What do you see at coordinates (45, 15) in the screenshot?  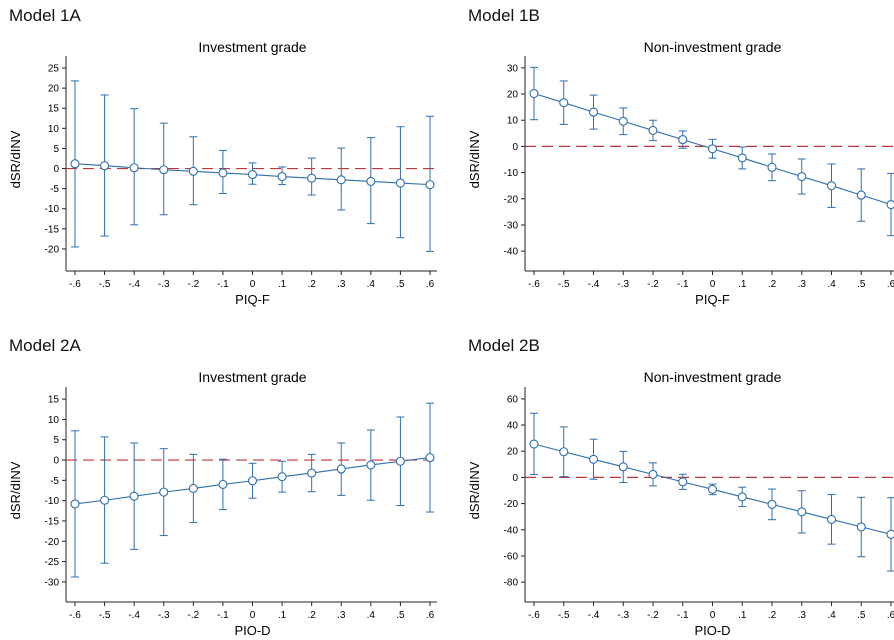 I see `model-label: Model 1A` at bounding box center [45, 15].